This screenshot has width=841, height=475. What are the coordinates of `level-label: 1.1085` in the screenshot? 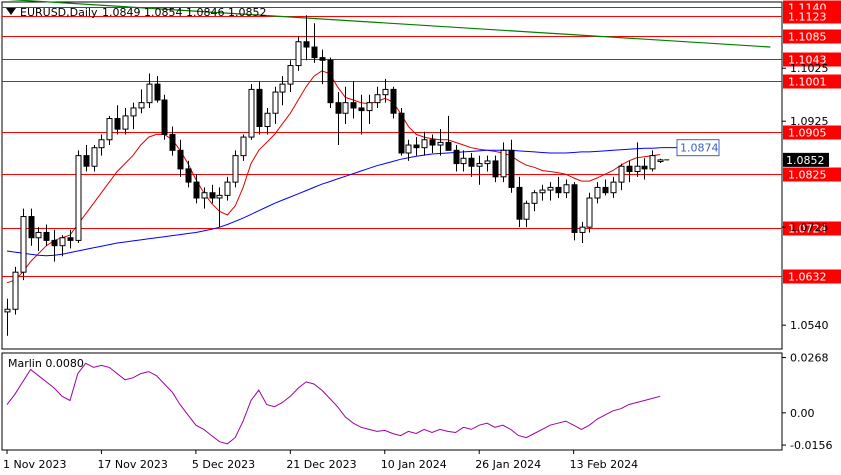 It's located at (807, 37).